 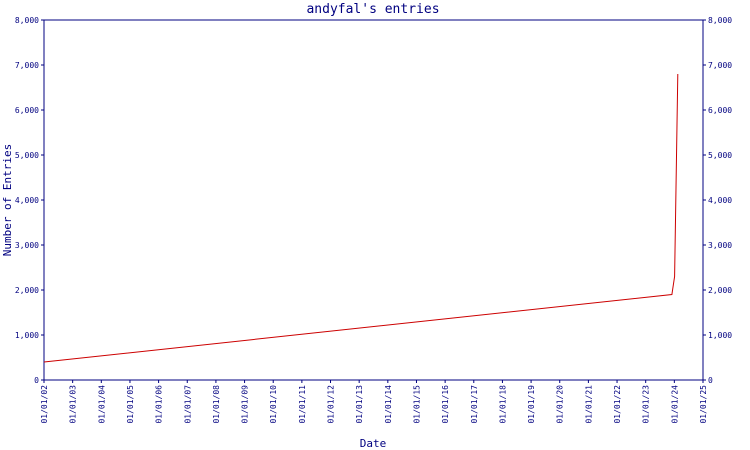 I want to click on x-tick-label: 01/01/10, so click(x=273, y=404).